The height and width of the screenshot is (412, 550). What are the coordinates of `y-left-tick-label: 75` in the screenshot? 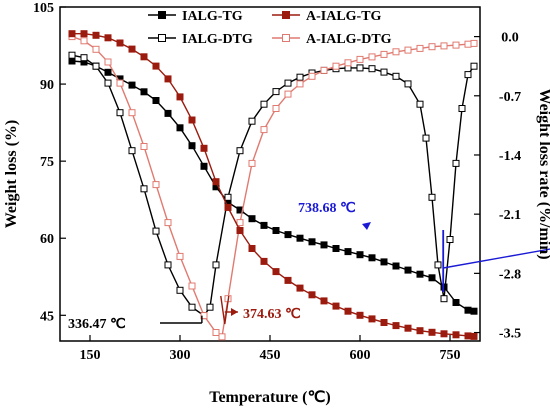 It's located at (47, 162).